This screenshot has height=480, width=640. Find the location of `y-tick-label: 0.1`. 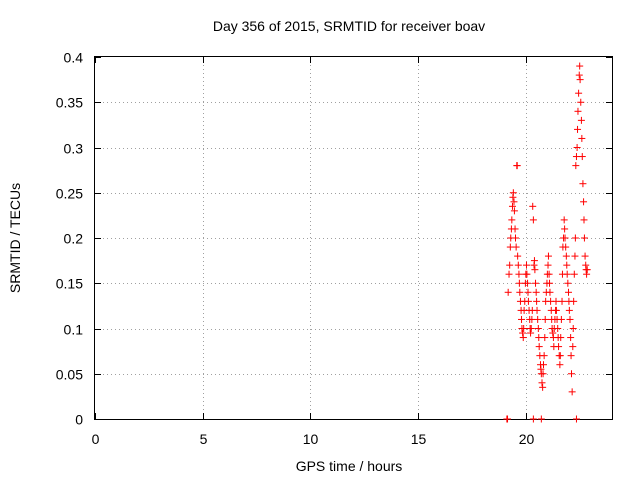

y-tick-label: 0.1 is located at coordinates (74, 330).